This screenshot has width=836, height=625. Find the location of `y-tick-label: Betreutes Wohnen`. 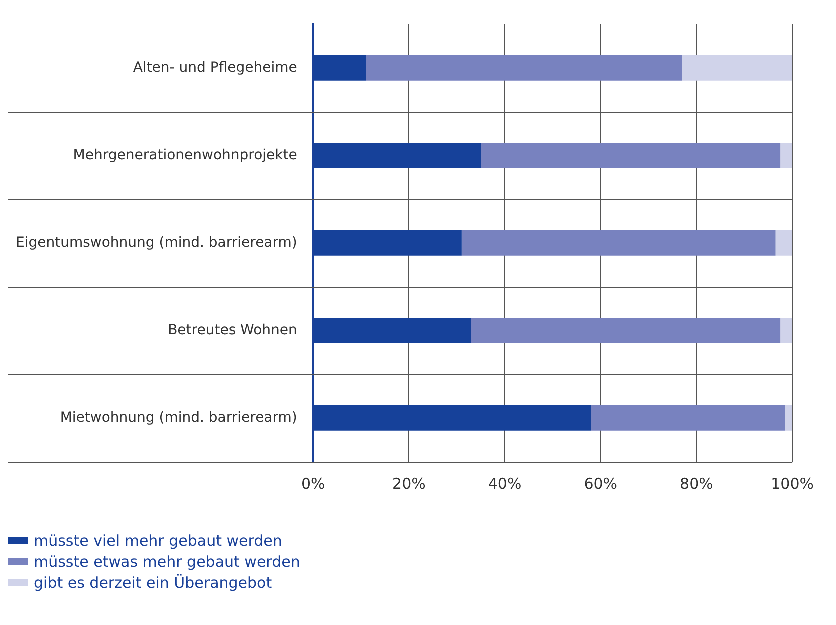

y-tick-label: Betreutes Wohnen is located at coordinates (233, 330).